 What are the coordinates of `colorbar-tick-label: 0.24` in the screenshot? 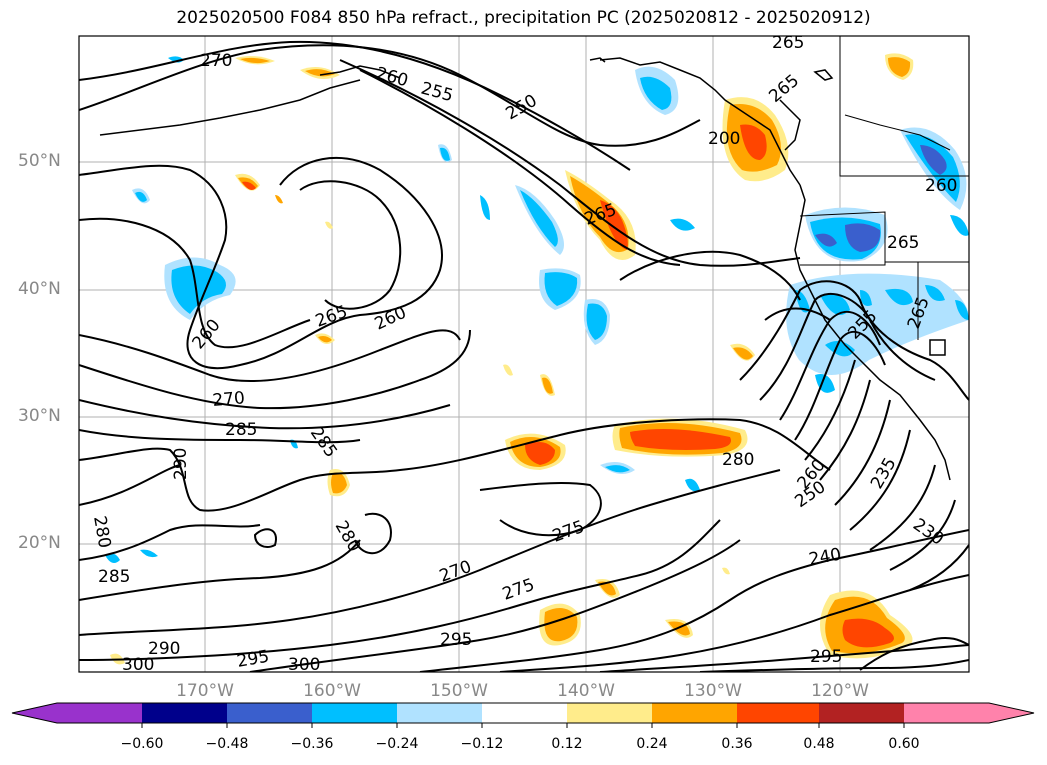 It's located at (652, 744).